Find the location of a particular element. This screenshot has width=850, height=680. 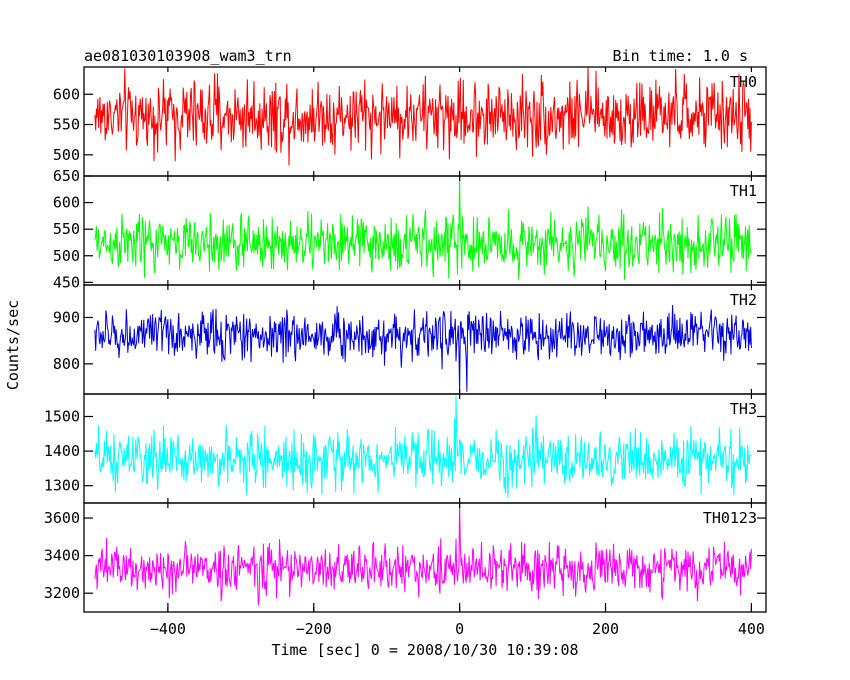

series-line-th0 is located at coordinates (423, 116).